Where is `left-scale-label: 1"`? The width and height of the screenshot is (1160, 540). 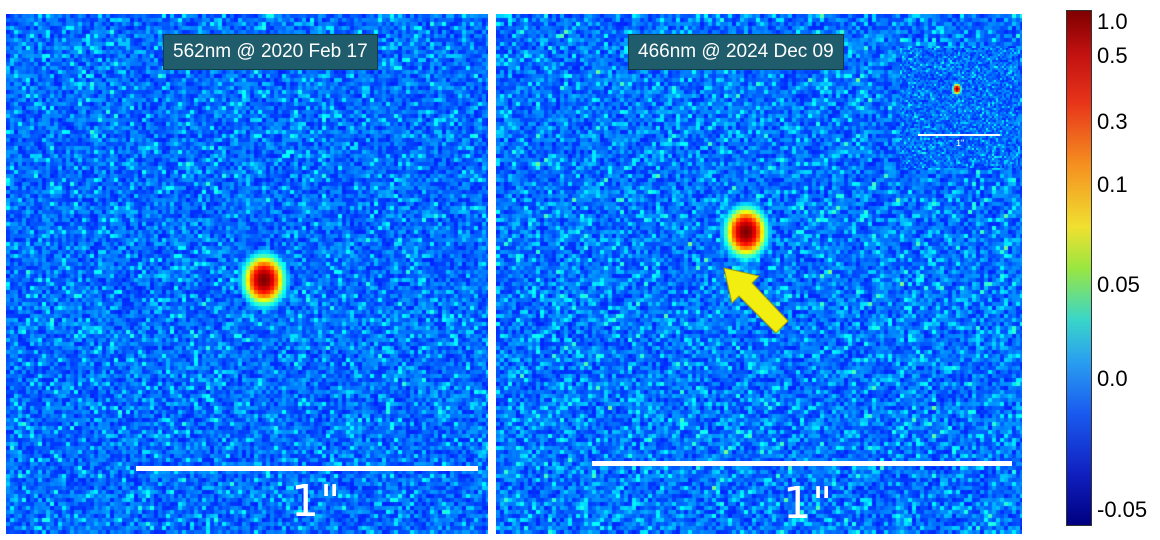
left-scale-label: 1" is located at coordinates (316, 501).